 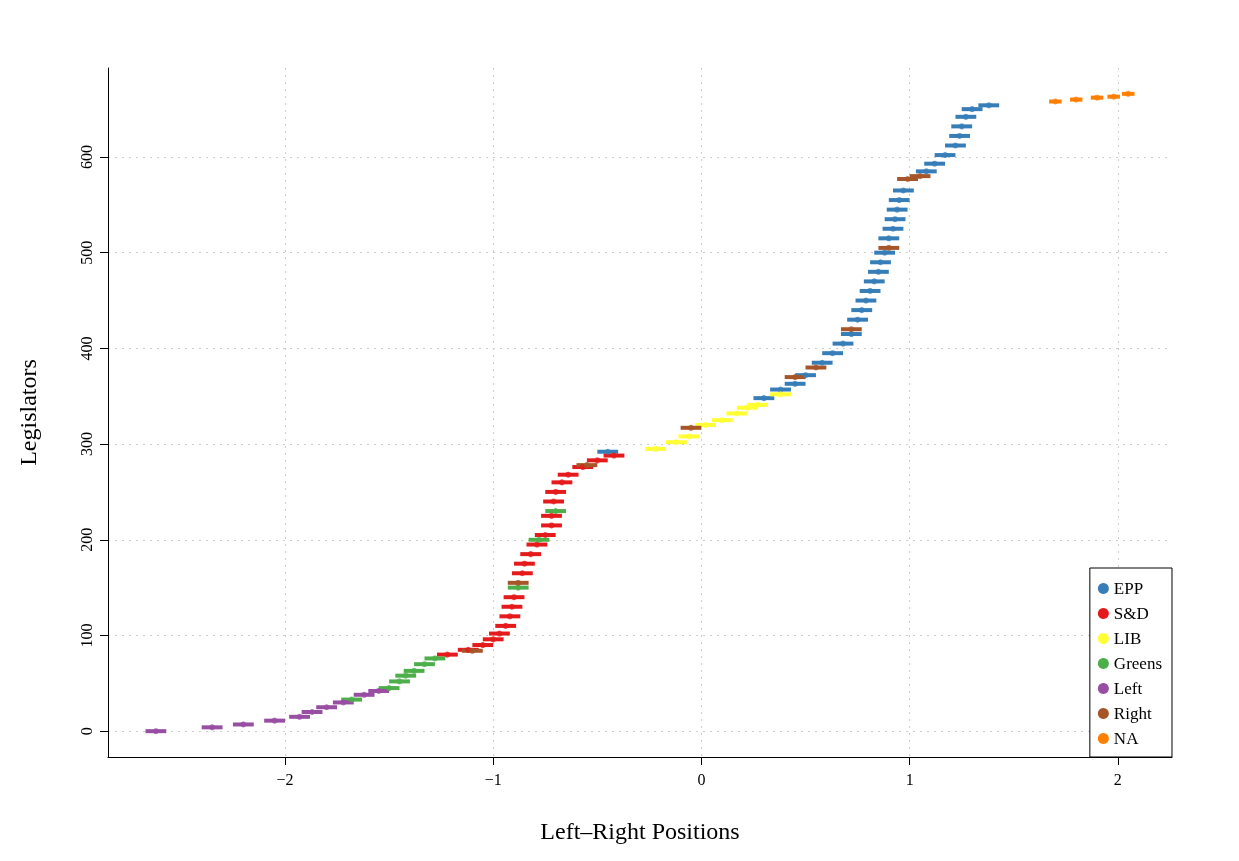 I want to click on legend-label: Right, so click(x=1132, y=713).